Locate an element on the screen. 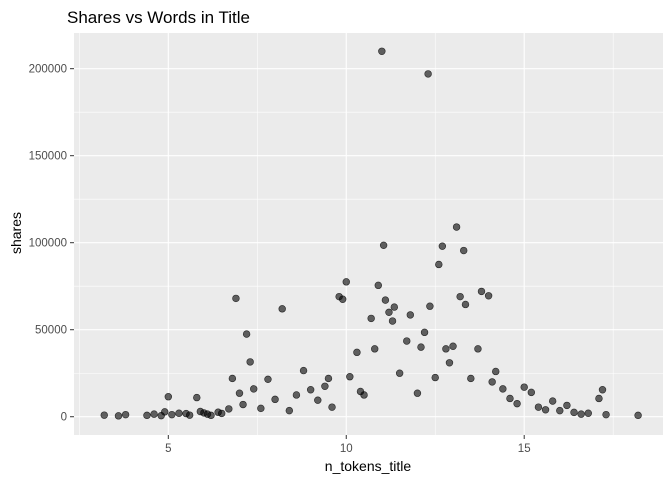 The width and height of the screenshot is (672, 480). x-axis-ticks: 5 10 15 is located at coordinates (348, 445).